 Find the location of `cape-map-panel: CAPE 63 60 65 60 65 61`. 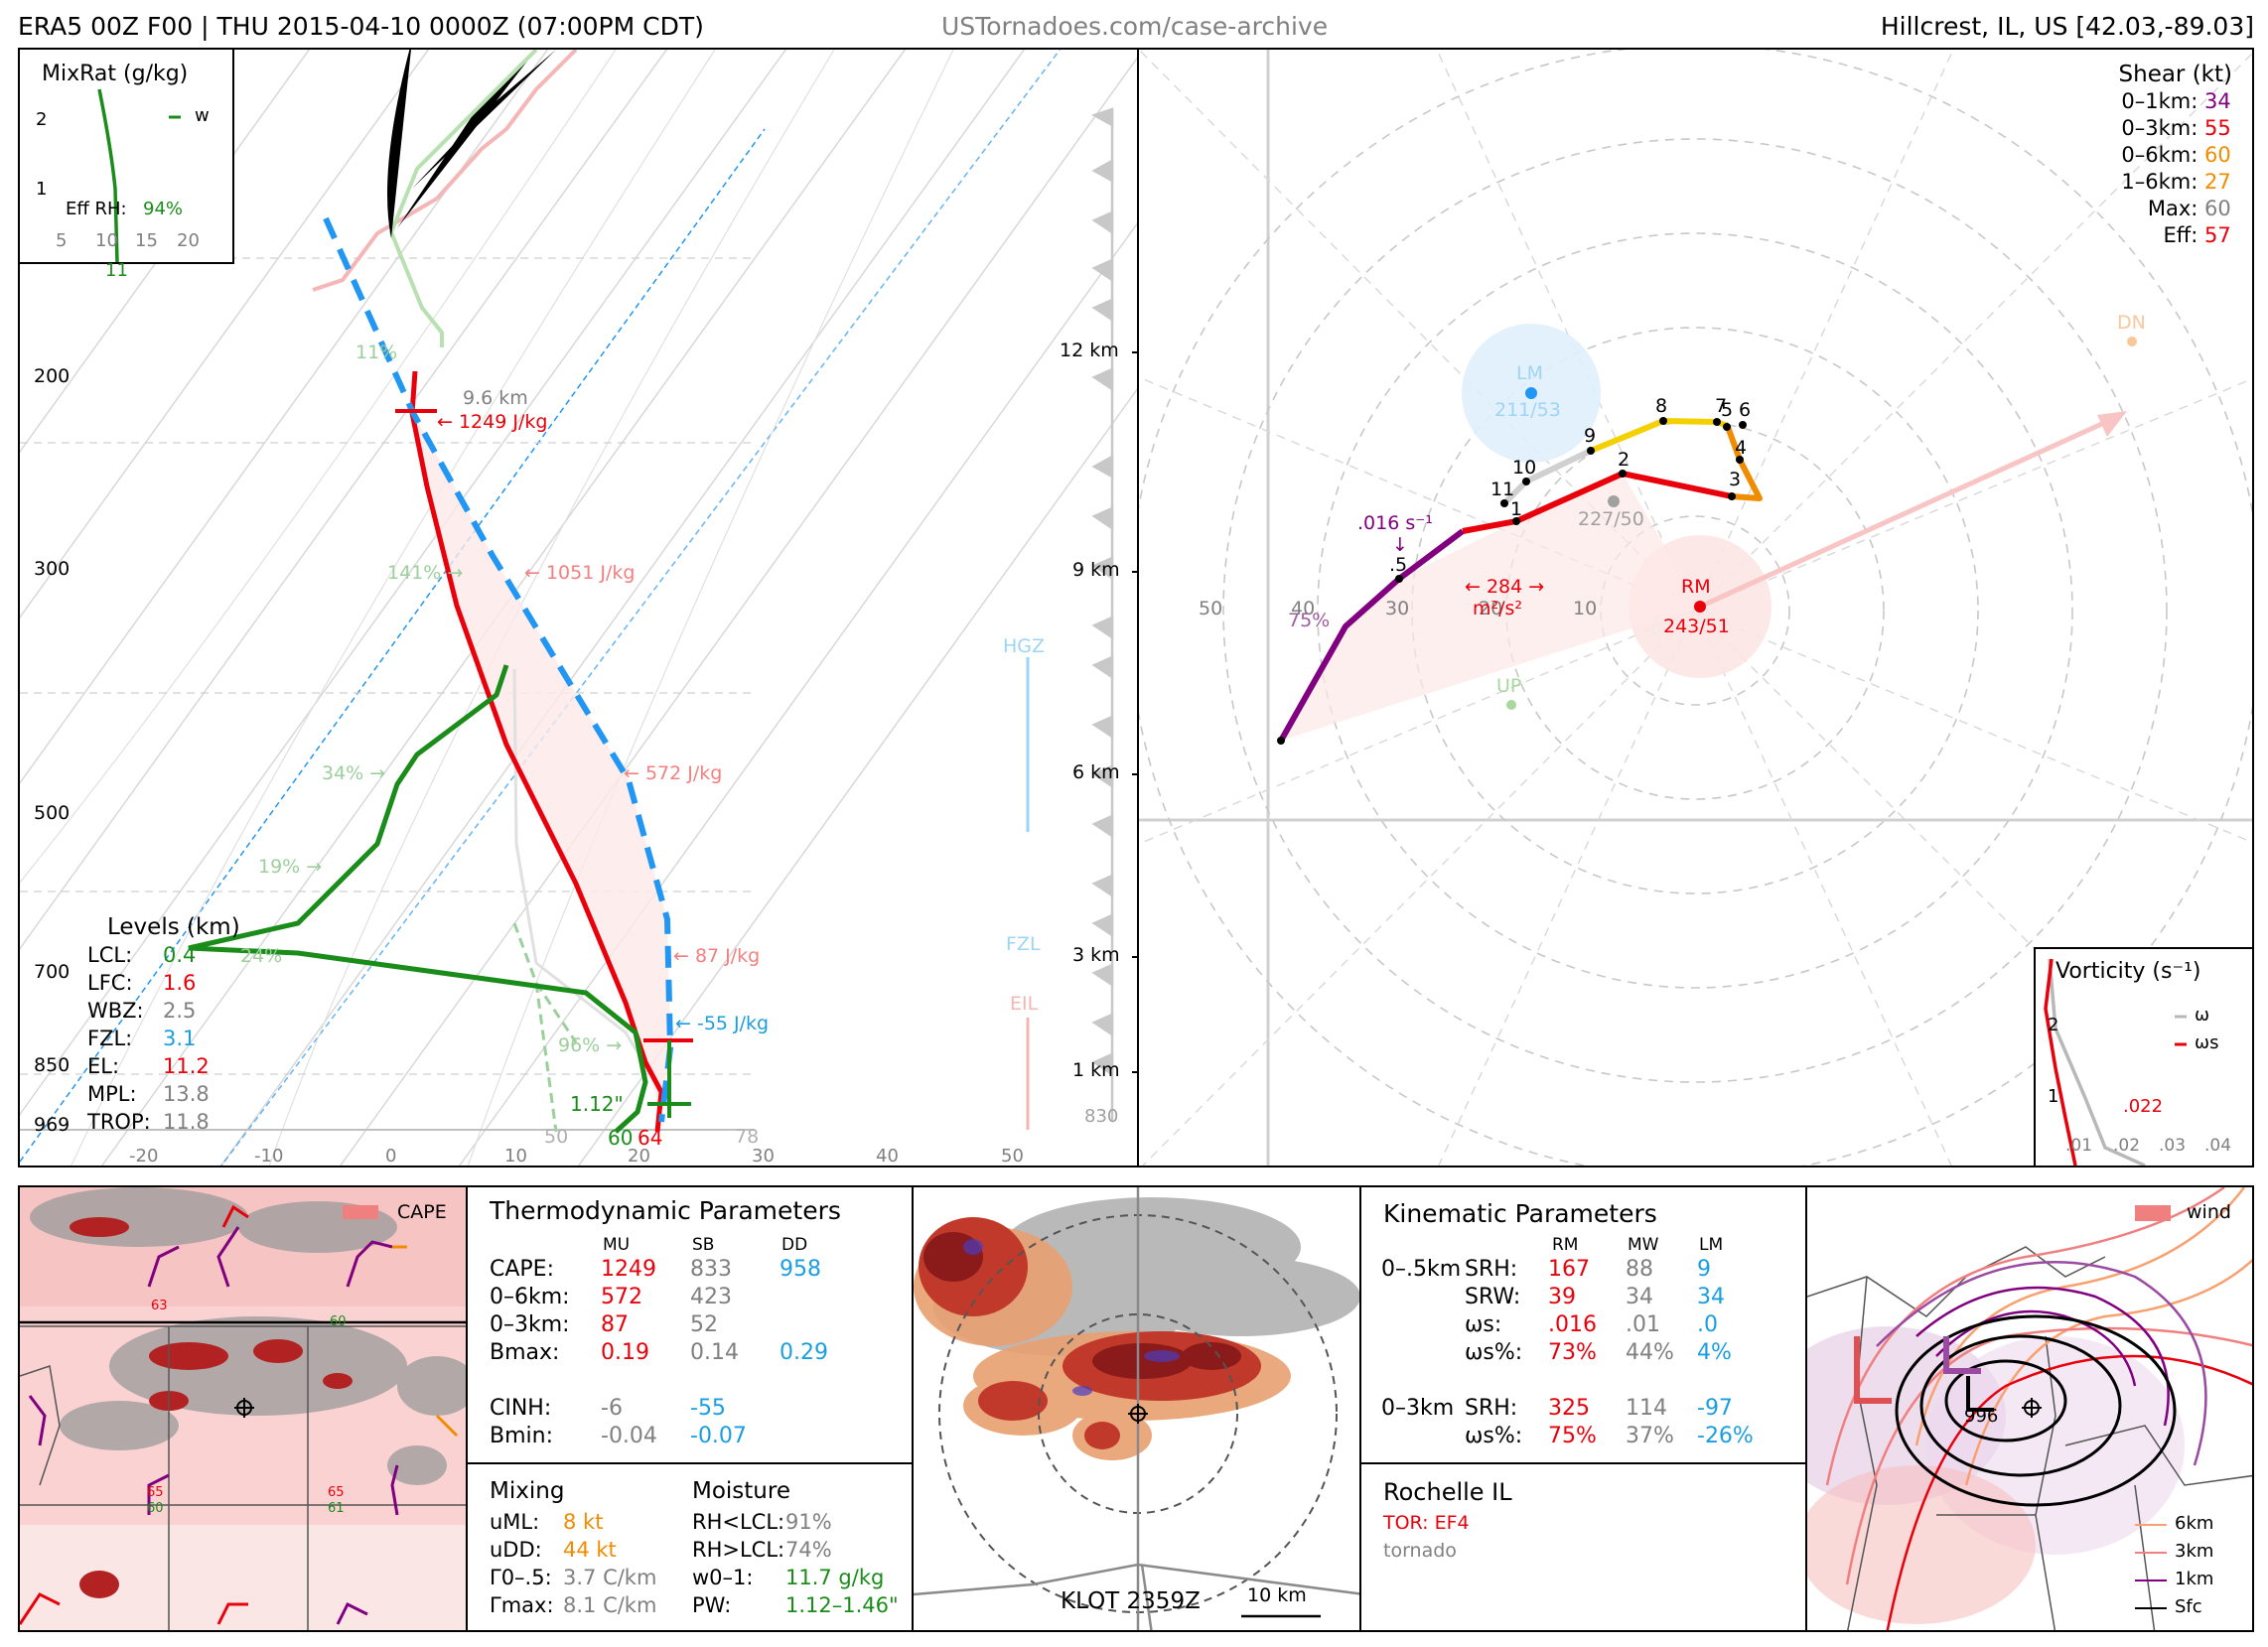

cape-map-panel: CAPE 63 60 65 60 65 61 is located at coordinates (243, 1408).